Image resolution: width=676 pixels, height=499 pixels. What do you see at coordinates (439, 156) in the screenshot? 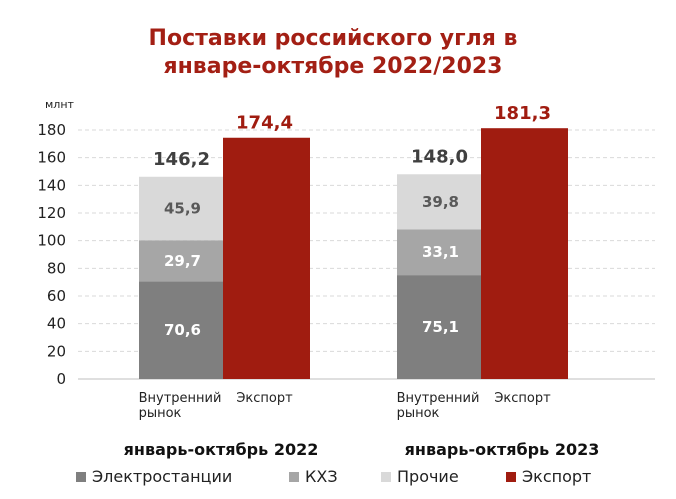
I see `stack-total-label: 148,0` at bounding box center [439, 156].